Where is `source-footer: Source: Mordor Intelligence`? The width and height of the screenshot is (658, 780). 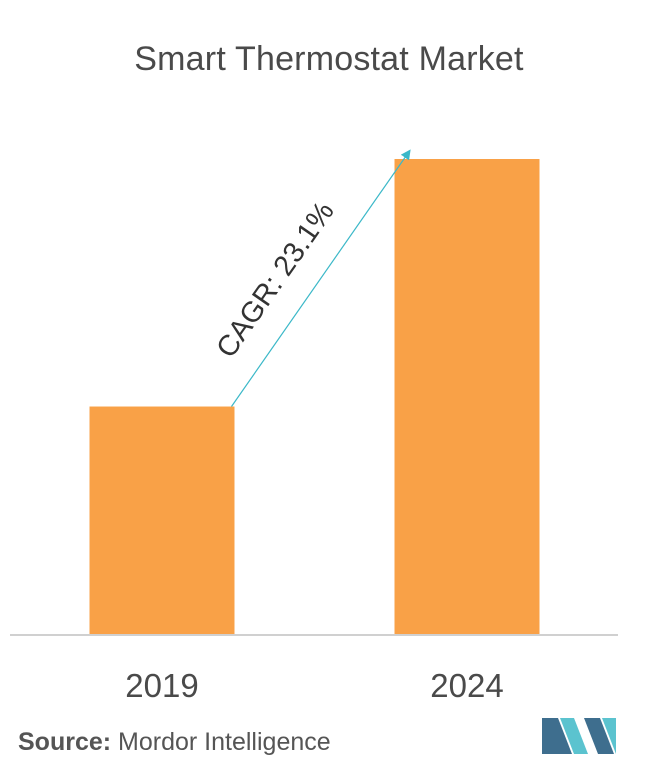 source-footer: Source: Mordor Intelligence is located at coordinates (174, 742).